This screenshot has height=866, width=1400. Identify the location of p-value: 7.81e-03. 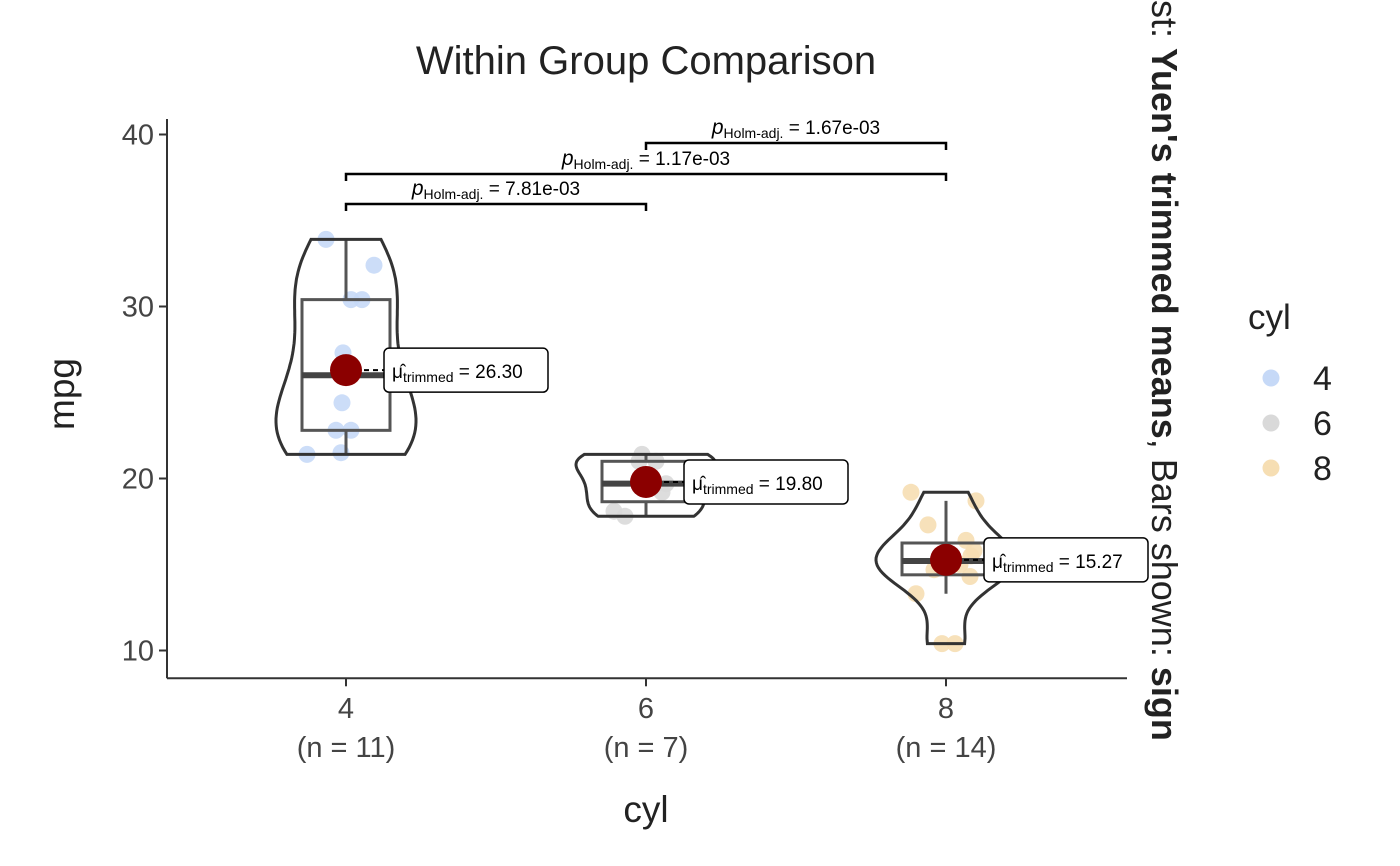
(542, 189).